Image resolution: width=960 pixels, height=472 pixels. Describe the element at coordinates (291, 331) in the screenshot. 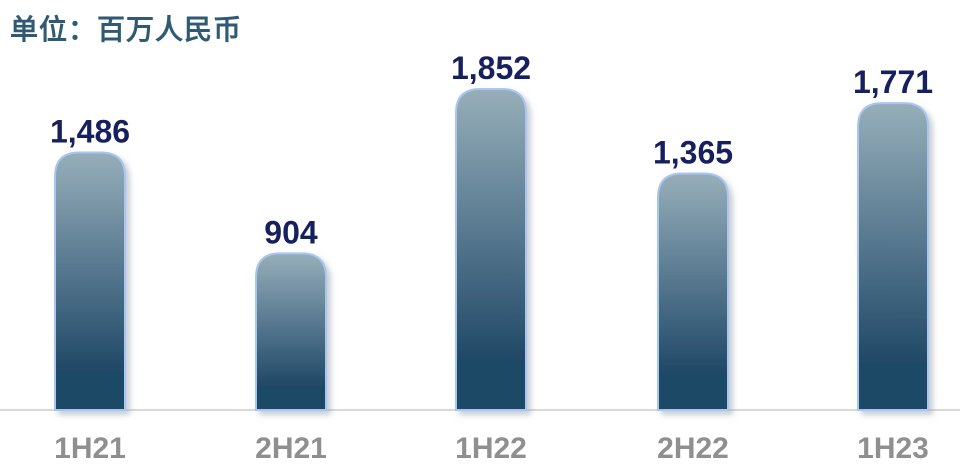

I see `bar-2H21` at that location.